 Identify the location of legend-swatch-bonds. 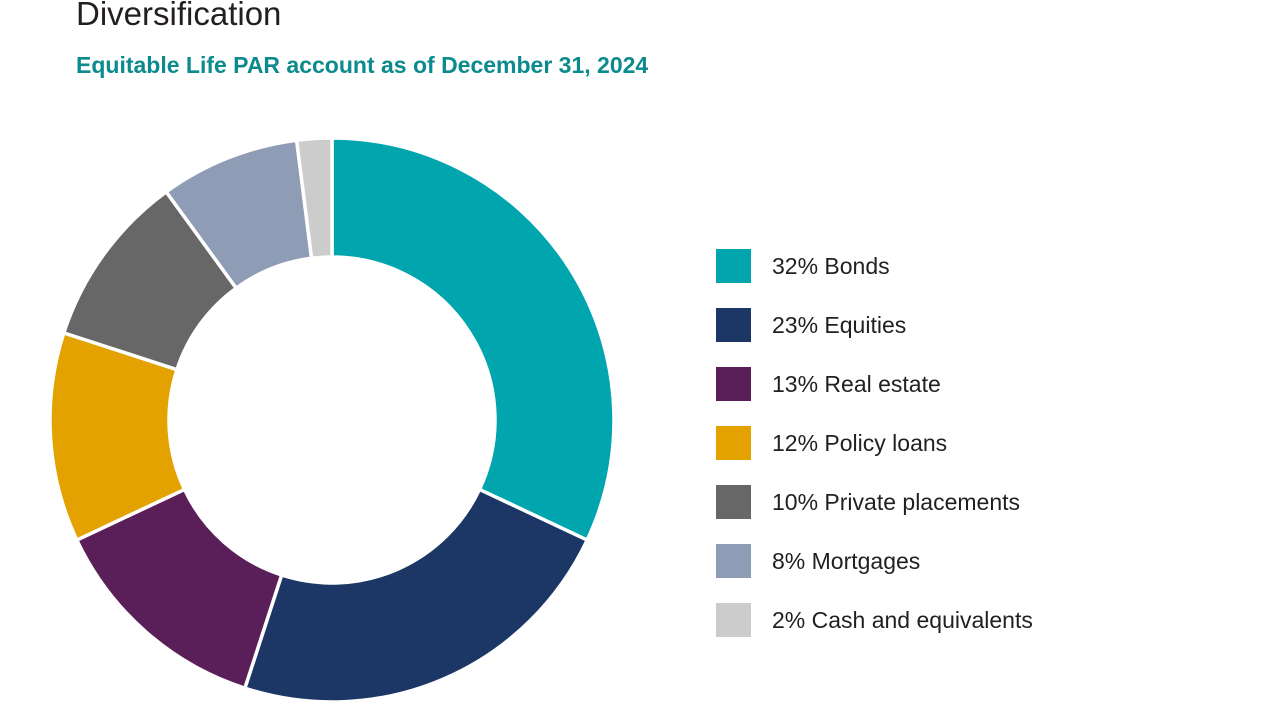
(733, 266).